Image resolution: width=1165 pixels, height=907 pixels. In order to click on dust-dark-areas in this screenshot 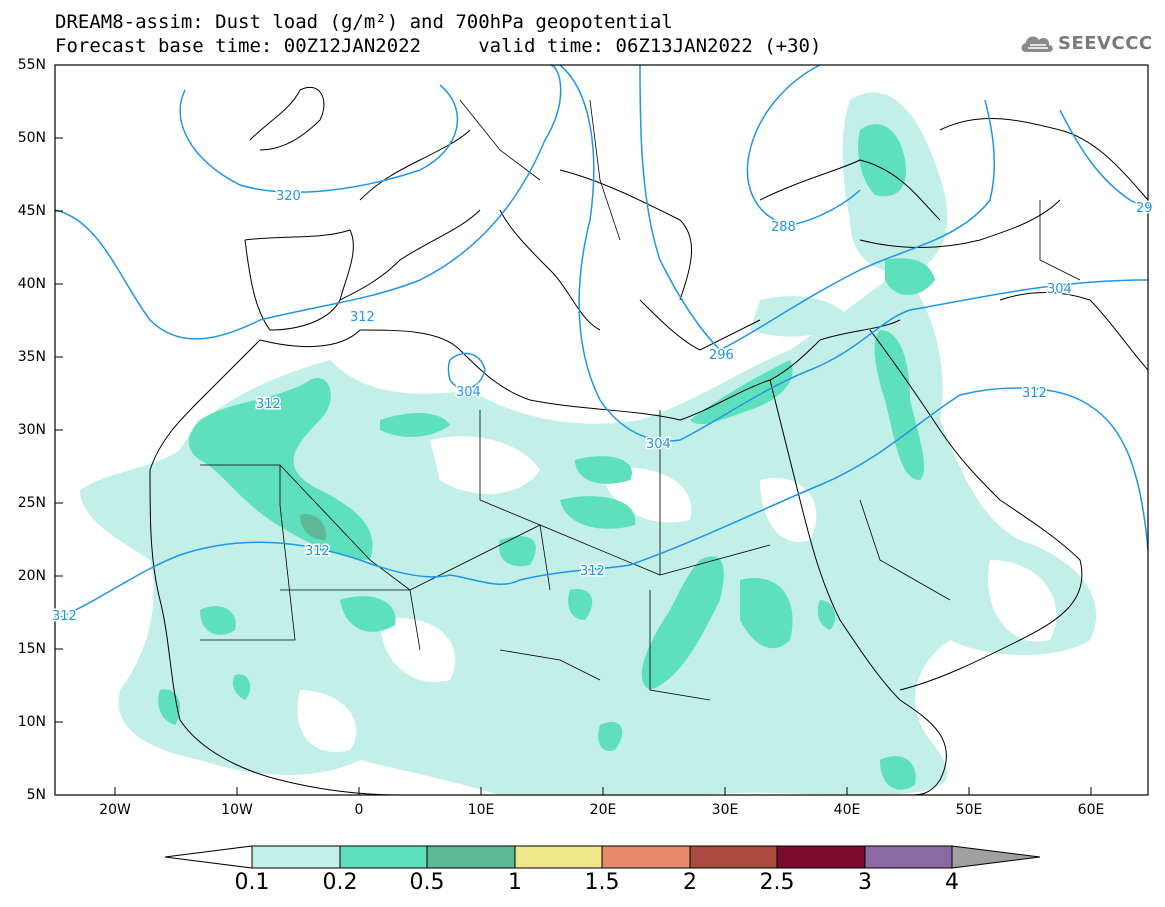, I will do `click(313, 527)`.